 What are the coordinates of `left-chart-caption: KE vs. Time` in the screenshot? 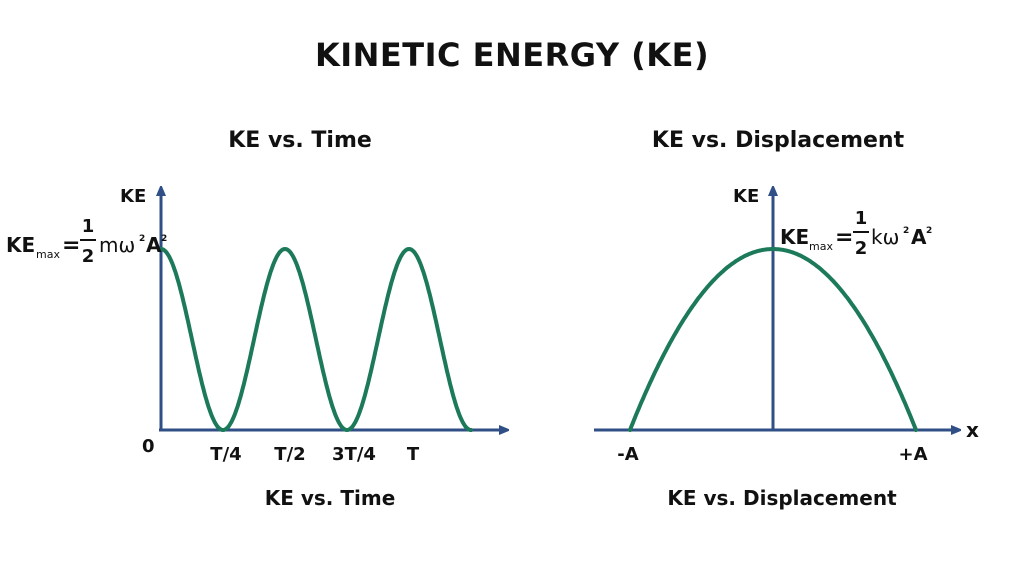 It's located at (330, 498).